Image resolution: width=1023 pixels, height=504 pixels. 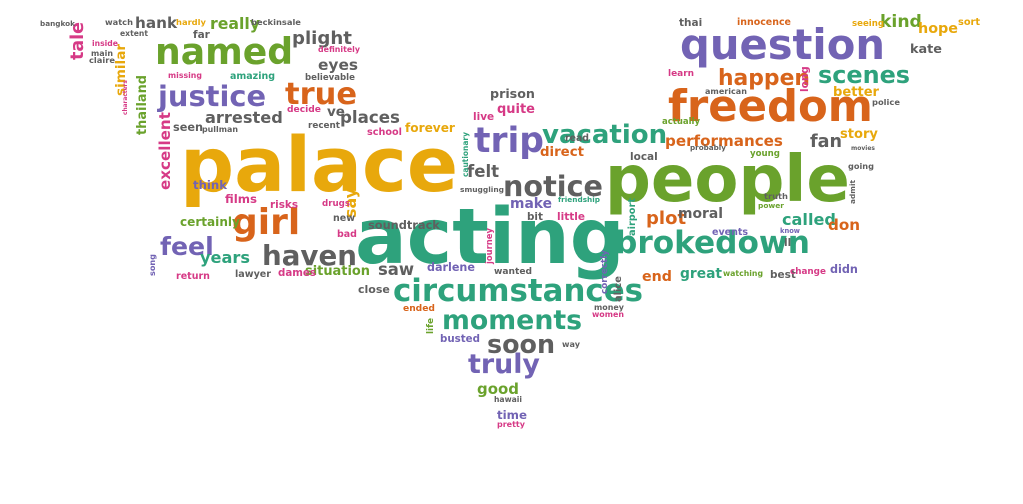 What do you see at coordinates (431, 326) in the screenshot?
I see `word-life: life` at bounding box center [431, 326].